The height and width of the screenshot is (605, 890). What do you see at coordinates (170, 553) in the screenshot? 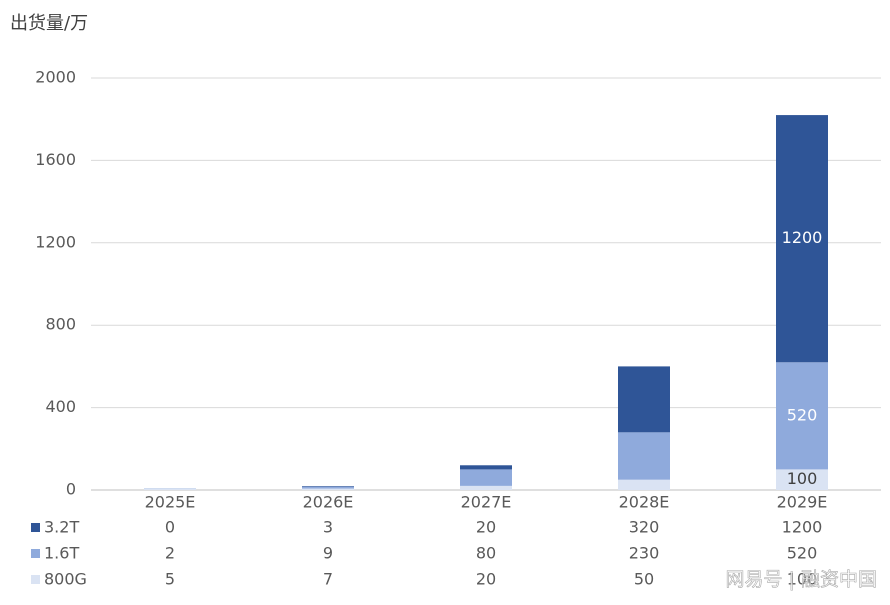
I see `table-cell: 2` at bounding box center [170, 553].